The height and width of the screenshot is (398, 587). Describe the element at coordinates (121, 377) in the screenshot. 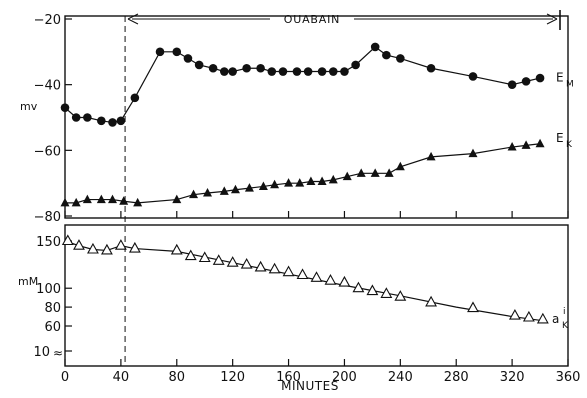

I see `x-tick-label: 40` at that location.